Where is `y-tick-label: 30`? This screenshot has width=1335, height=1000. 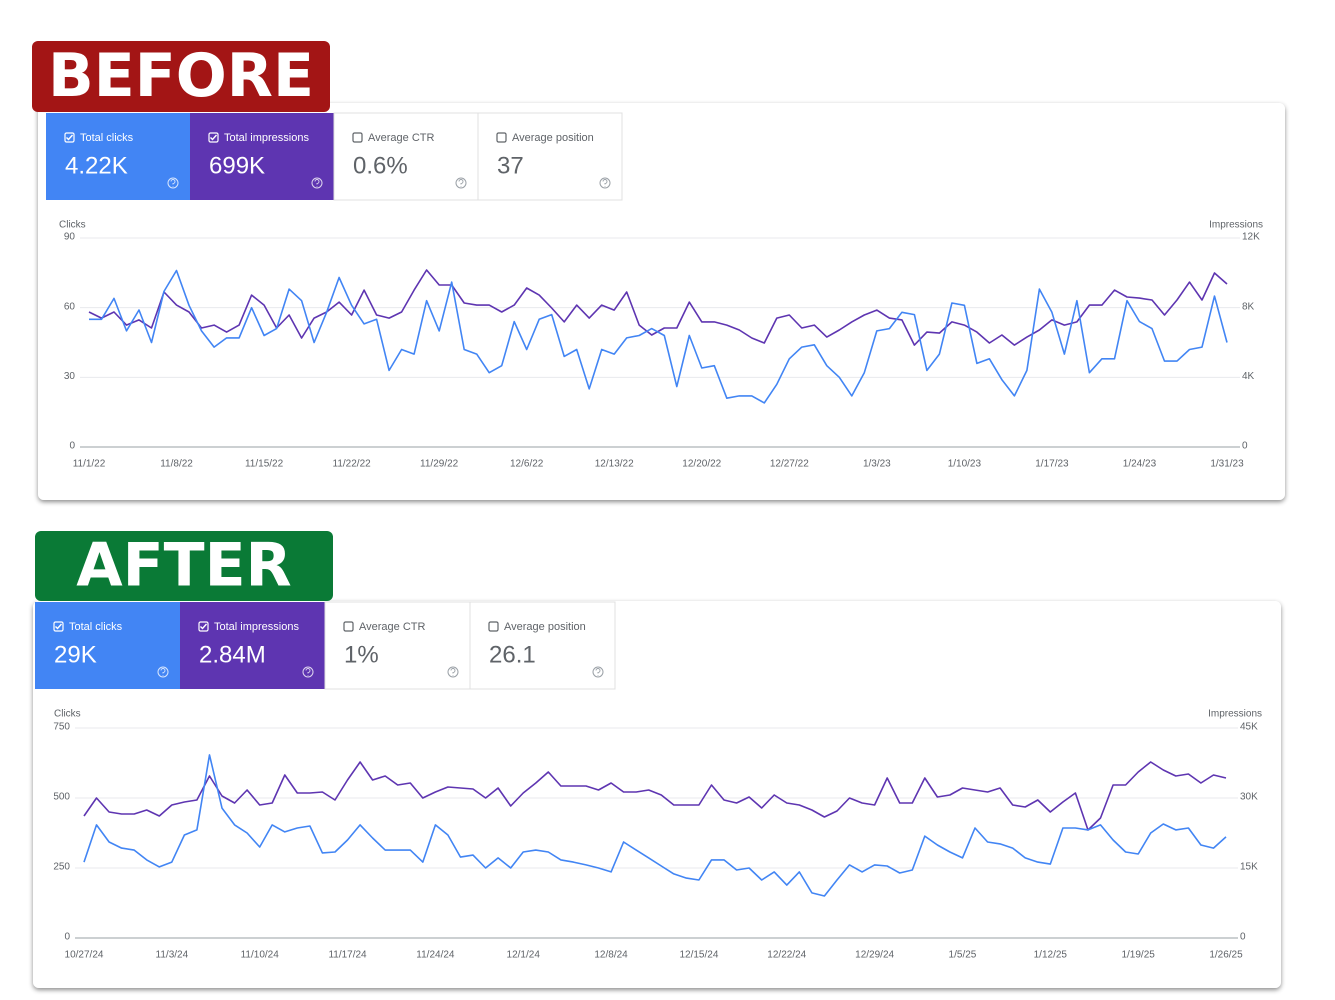 y-tick-label: 30 is located at coordinates (70, 376).